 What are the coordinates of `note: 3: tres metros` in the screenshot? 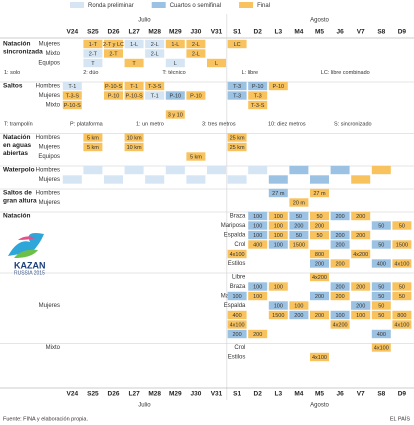 It's located at (219, 124).